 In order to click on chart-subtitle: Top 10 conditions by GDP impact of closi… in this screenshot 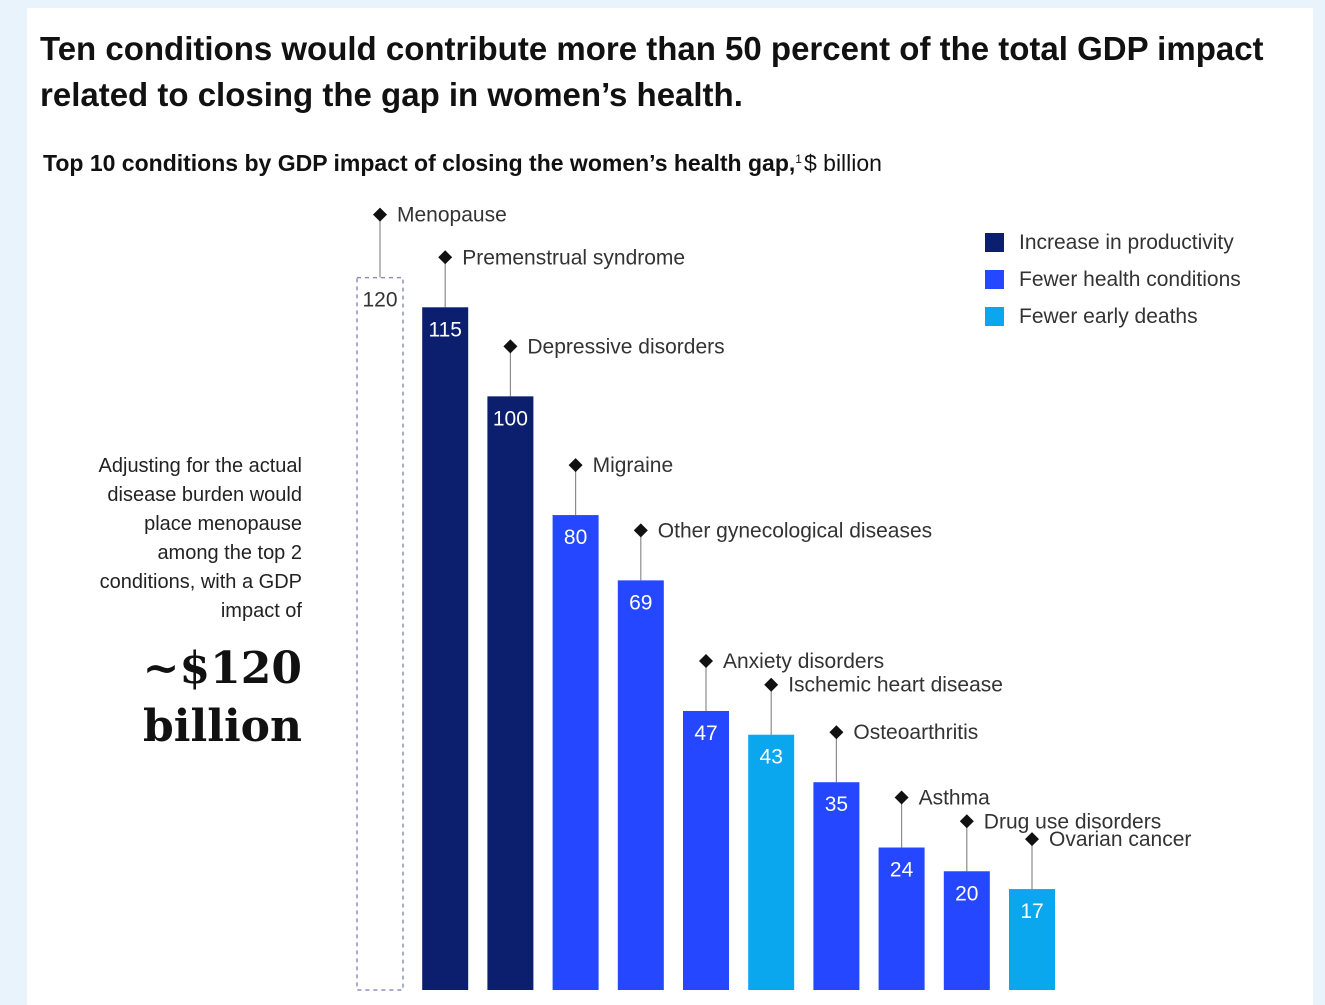, I will do `click(643, 163)`.